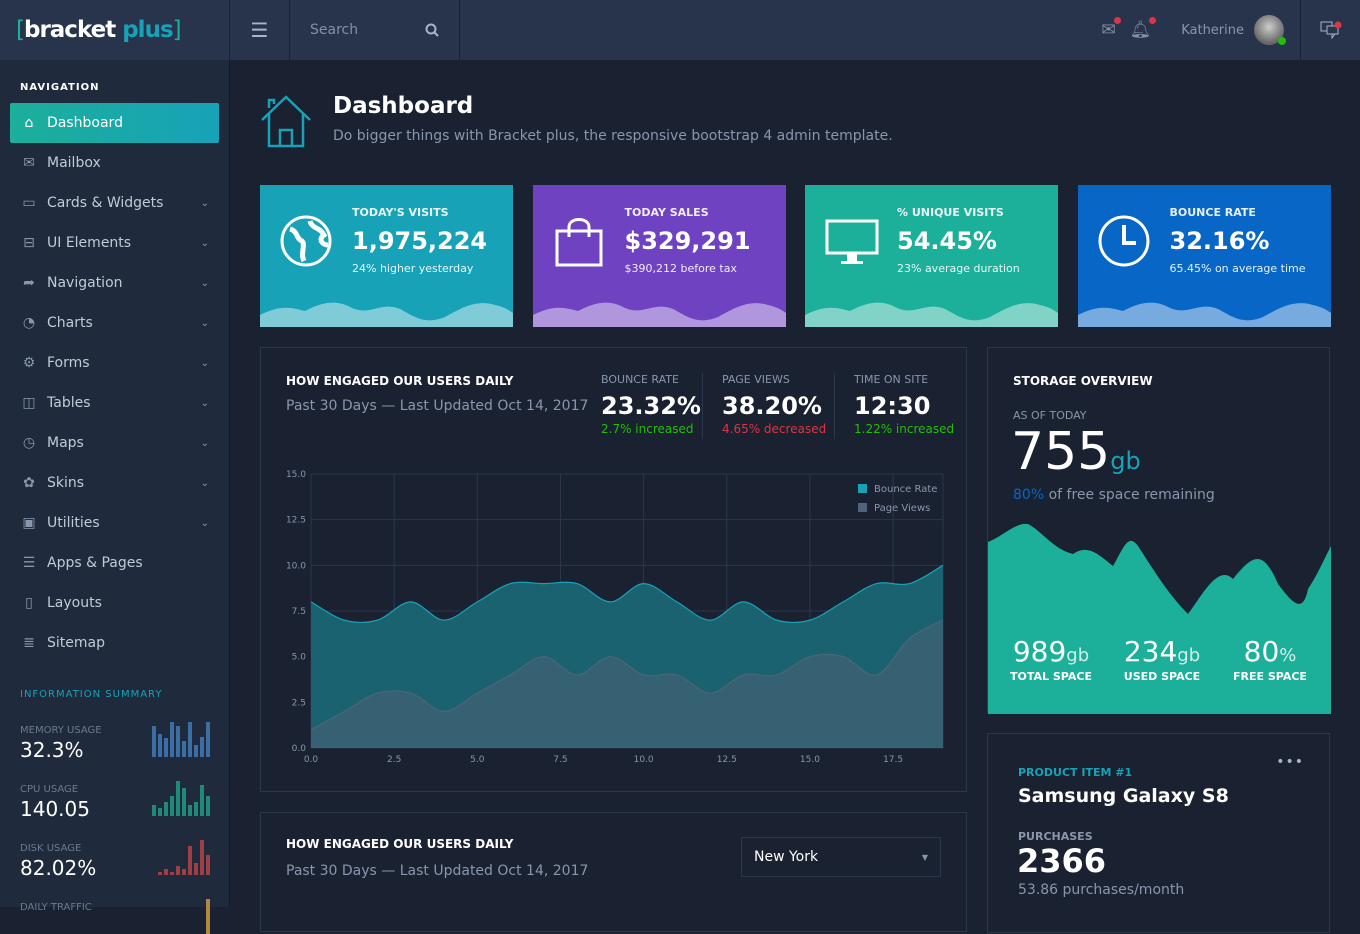  What do you see at coordinates (1150, 651) in the screenshot?
I see `storage-stat-value: 234` at bounding box center [1150, 651].